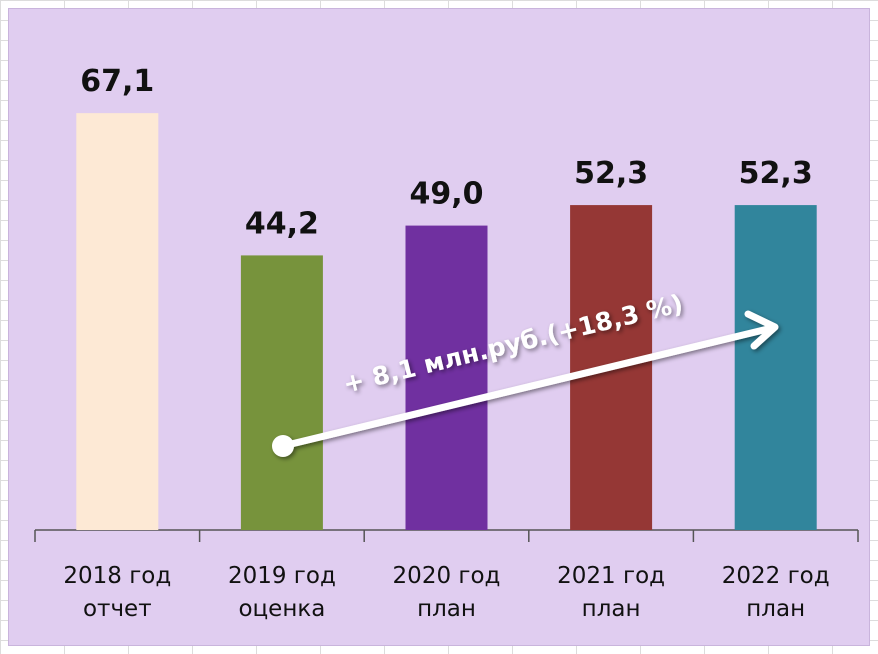 This screenshot has height=654, width=878. I want to click on x-tick-label: 2019 год оценка, so click(281, 592).